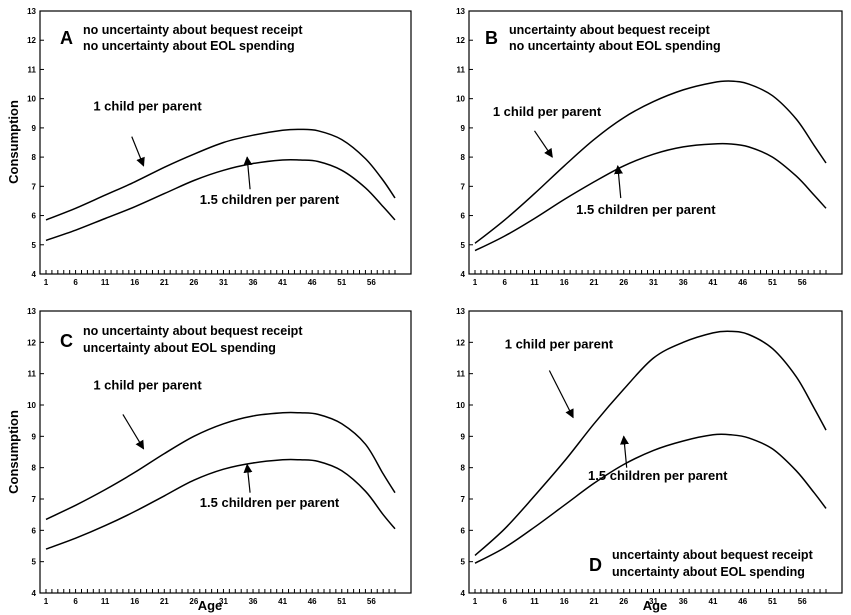 The width and height of the screenshot is (851, 615). I want to click on y-tick-label: 9, so click(463, 128).